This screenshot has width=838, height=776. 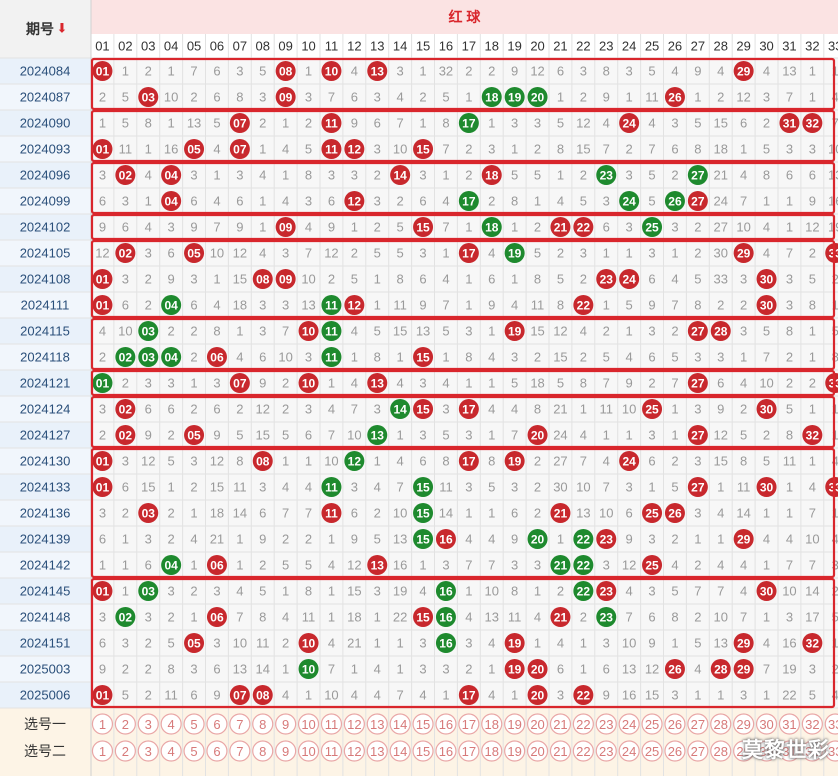 What do you see at coordinates (45, 29) in the screenshot?
I see `header-left-cell` at bounding box center [45, 29].